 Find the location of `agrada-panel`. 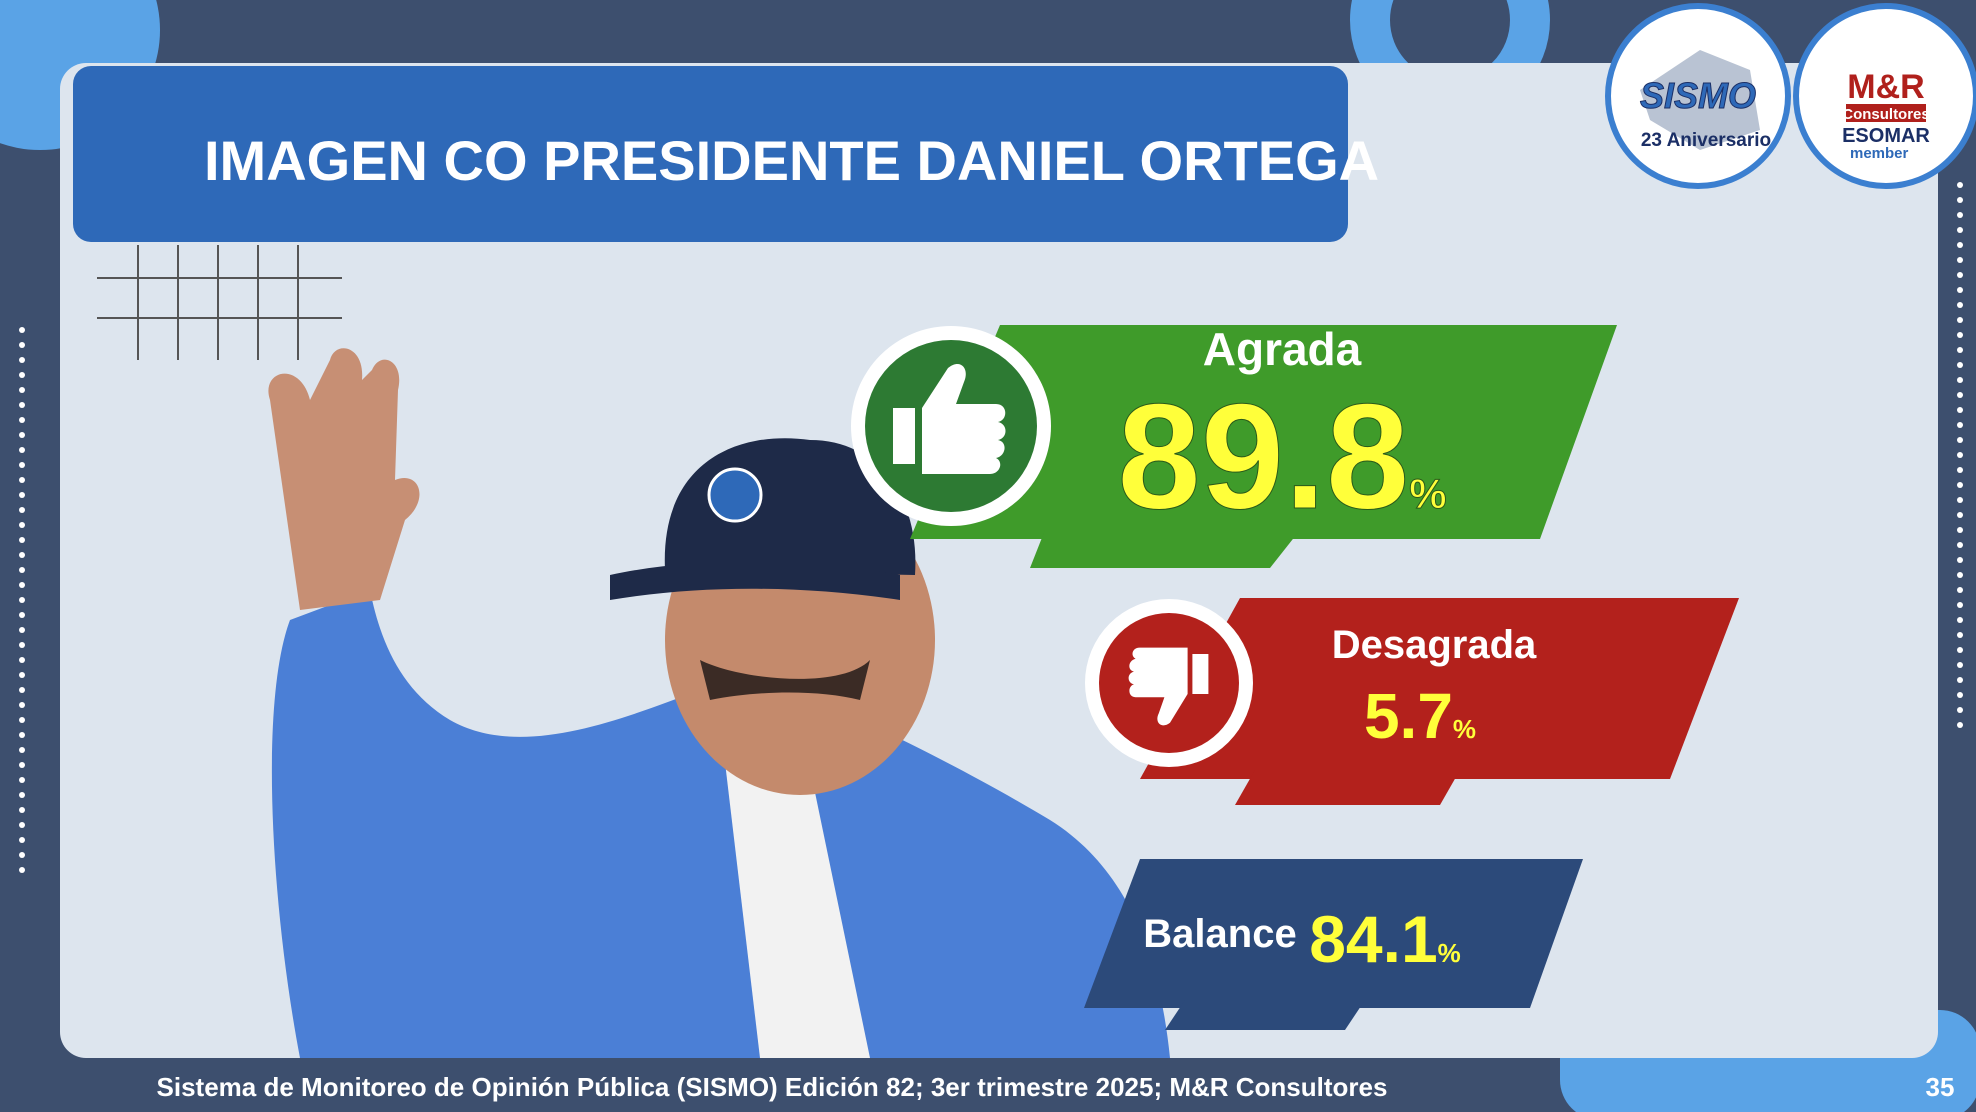

agrada-panel is located at coordinates (1263, 432).